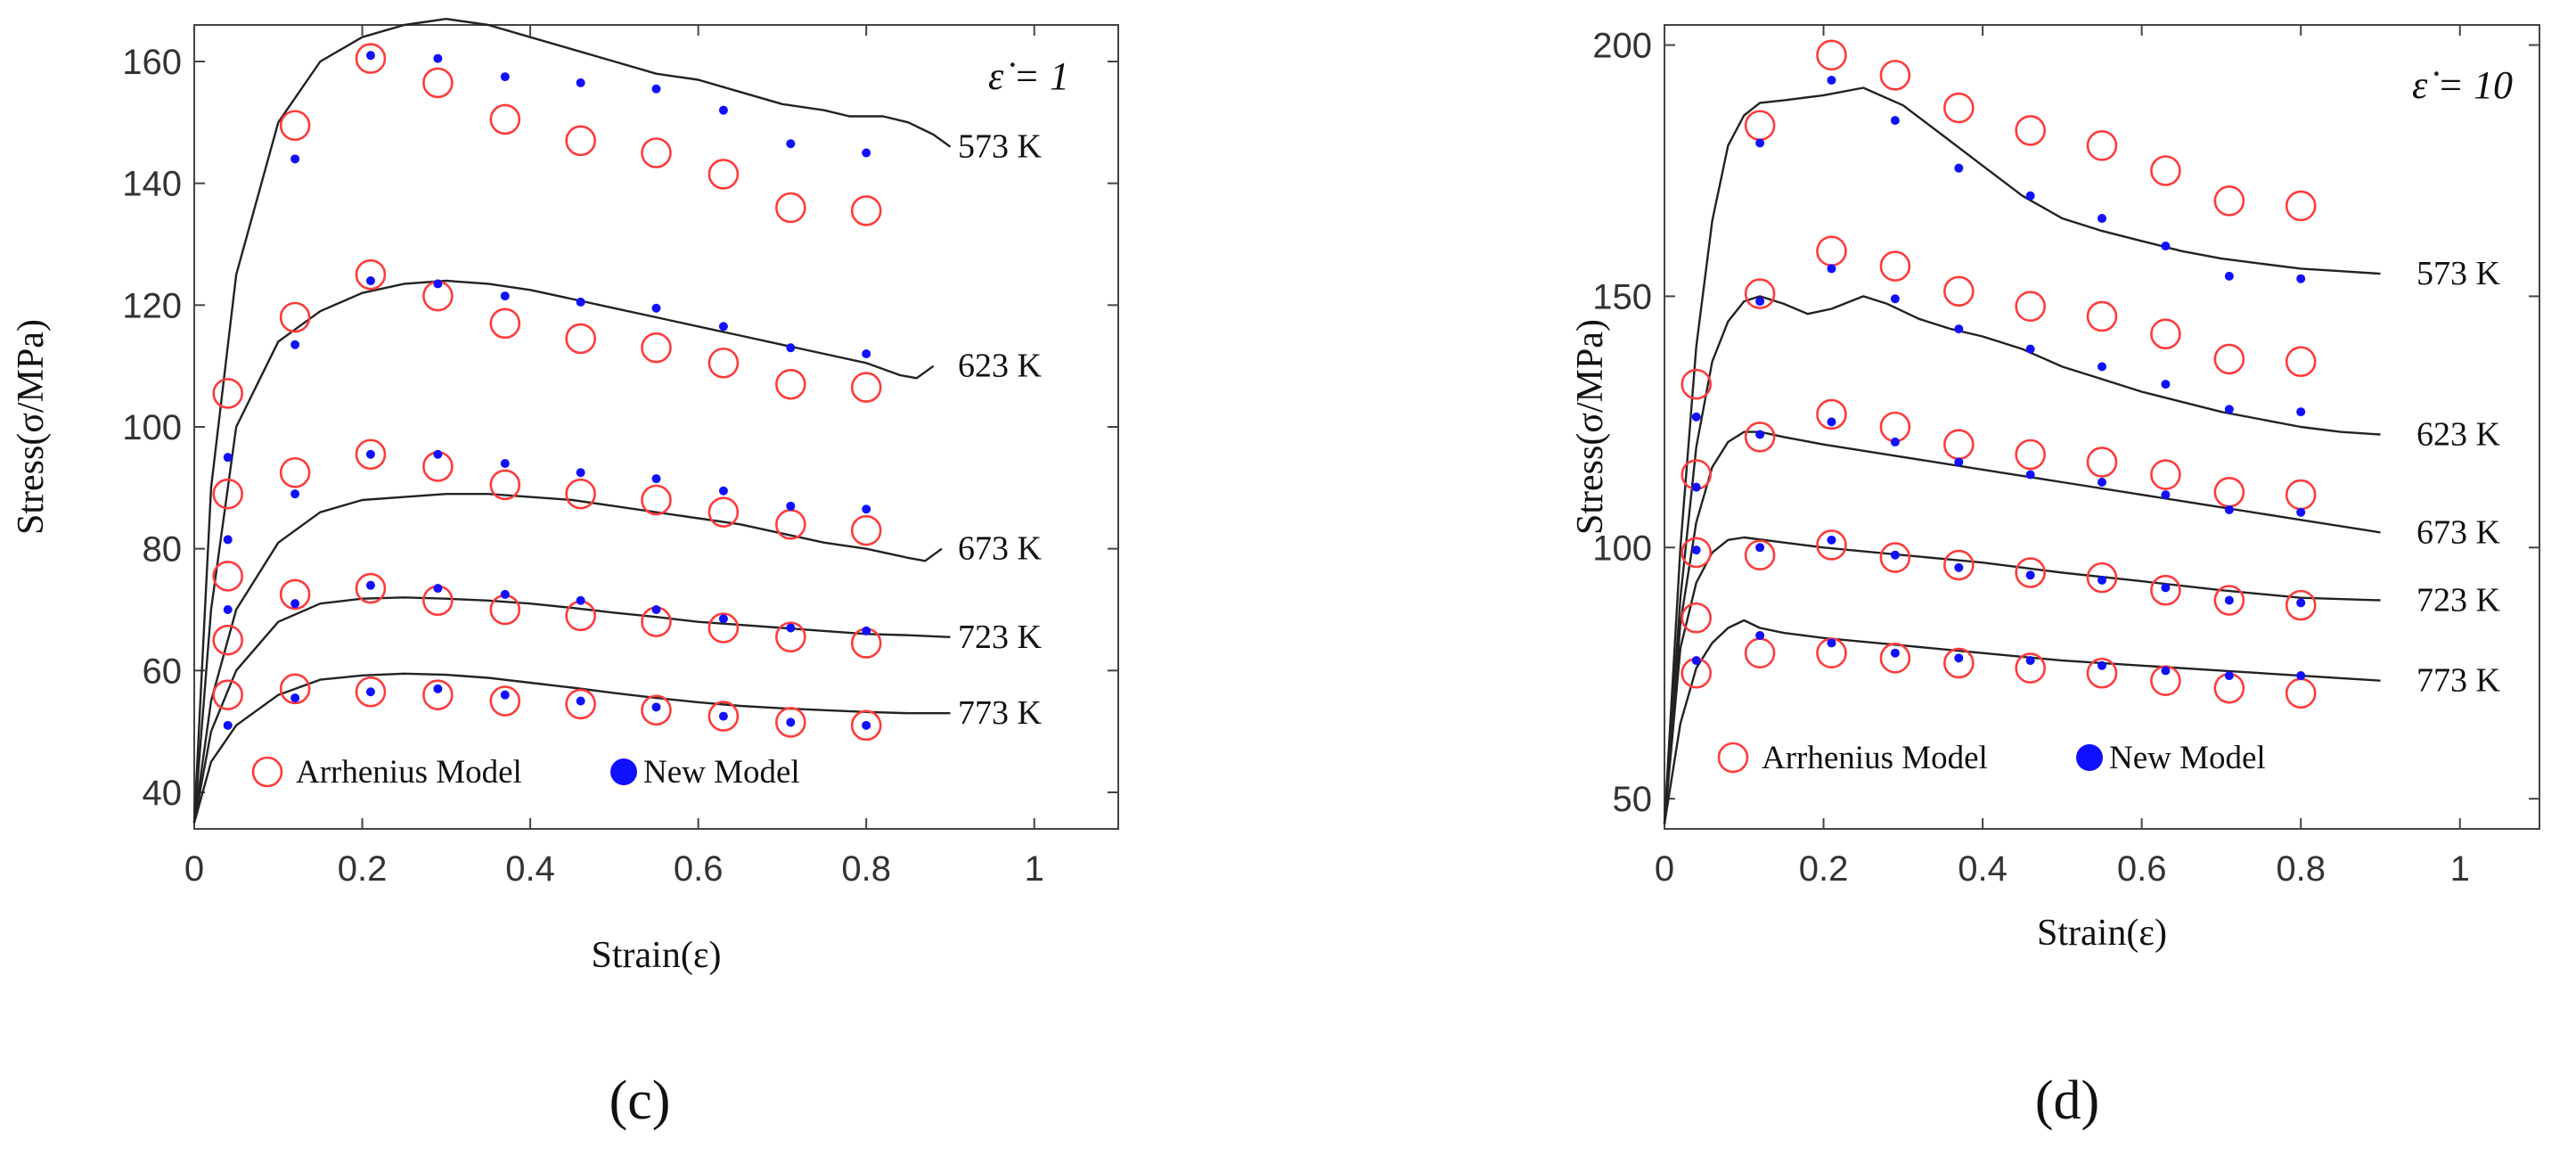 The image size is (2576, 1156). Describe the element at coordinates (1733, 758) in the screenshot. I see `legend-arrhenius-marker` at that location.